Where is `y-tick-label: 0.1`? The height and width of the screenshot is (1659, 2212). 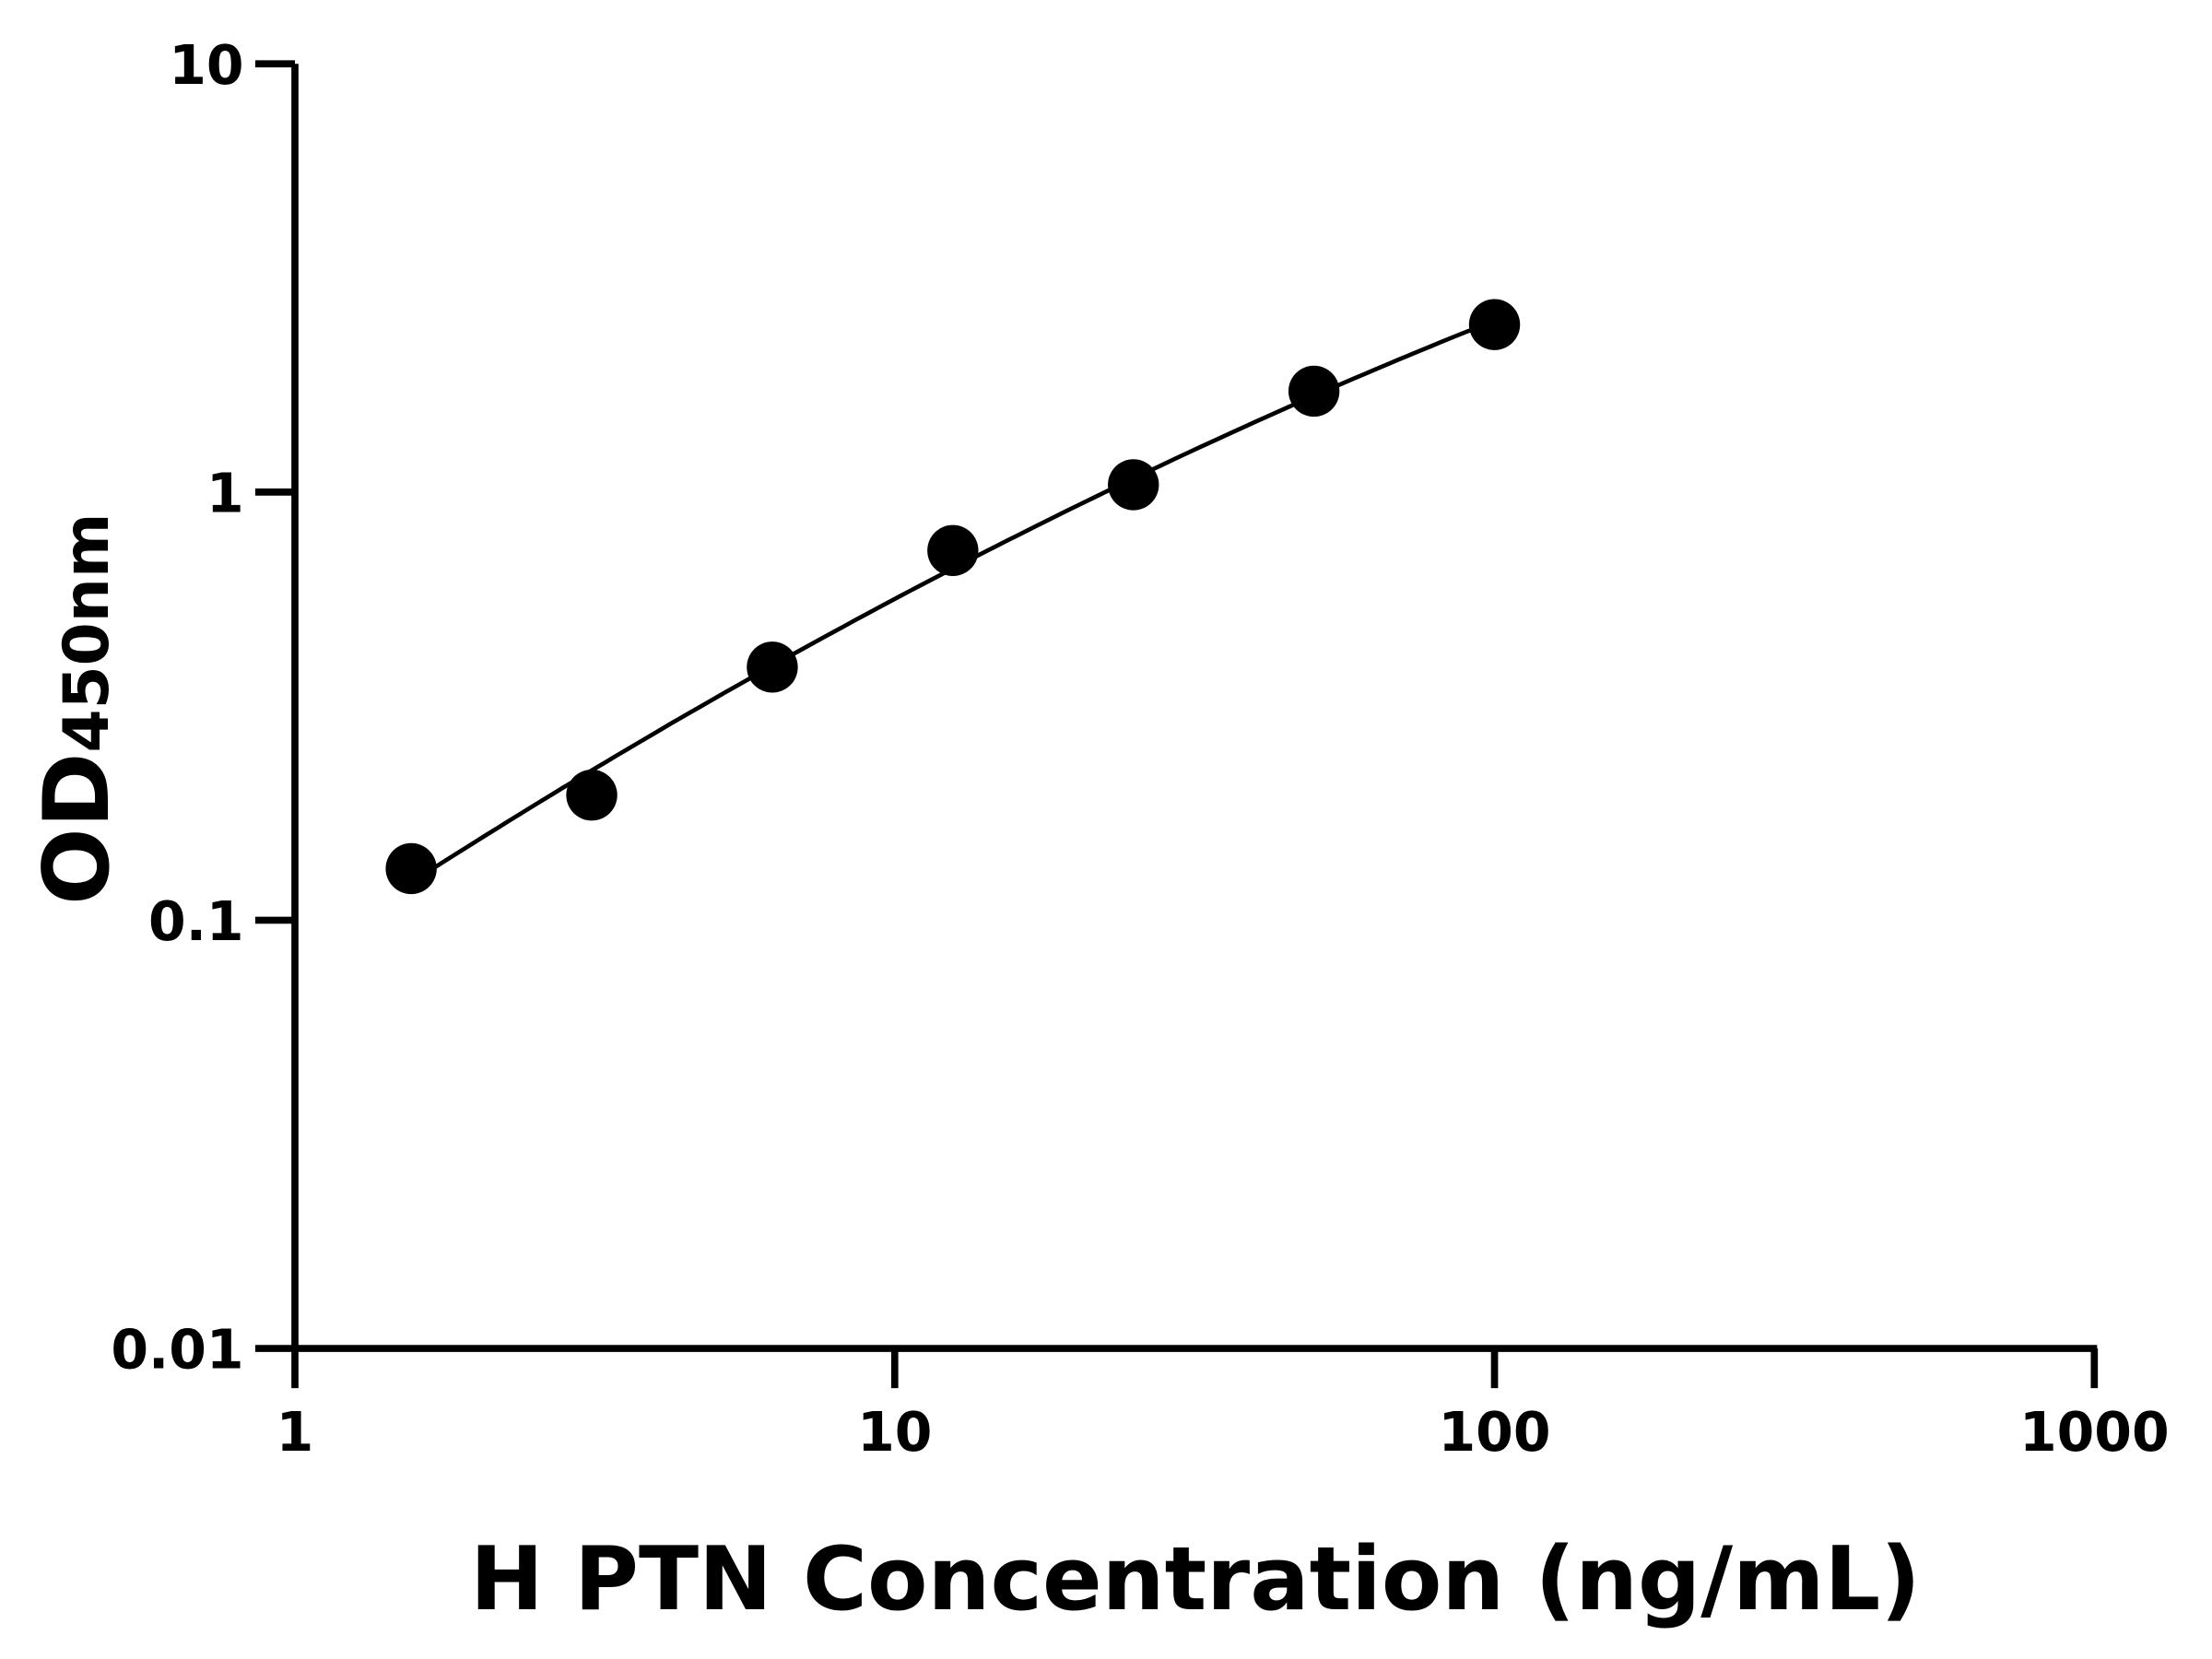
y-tick-label: 0.1 is located at coordinates (196, 921).